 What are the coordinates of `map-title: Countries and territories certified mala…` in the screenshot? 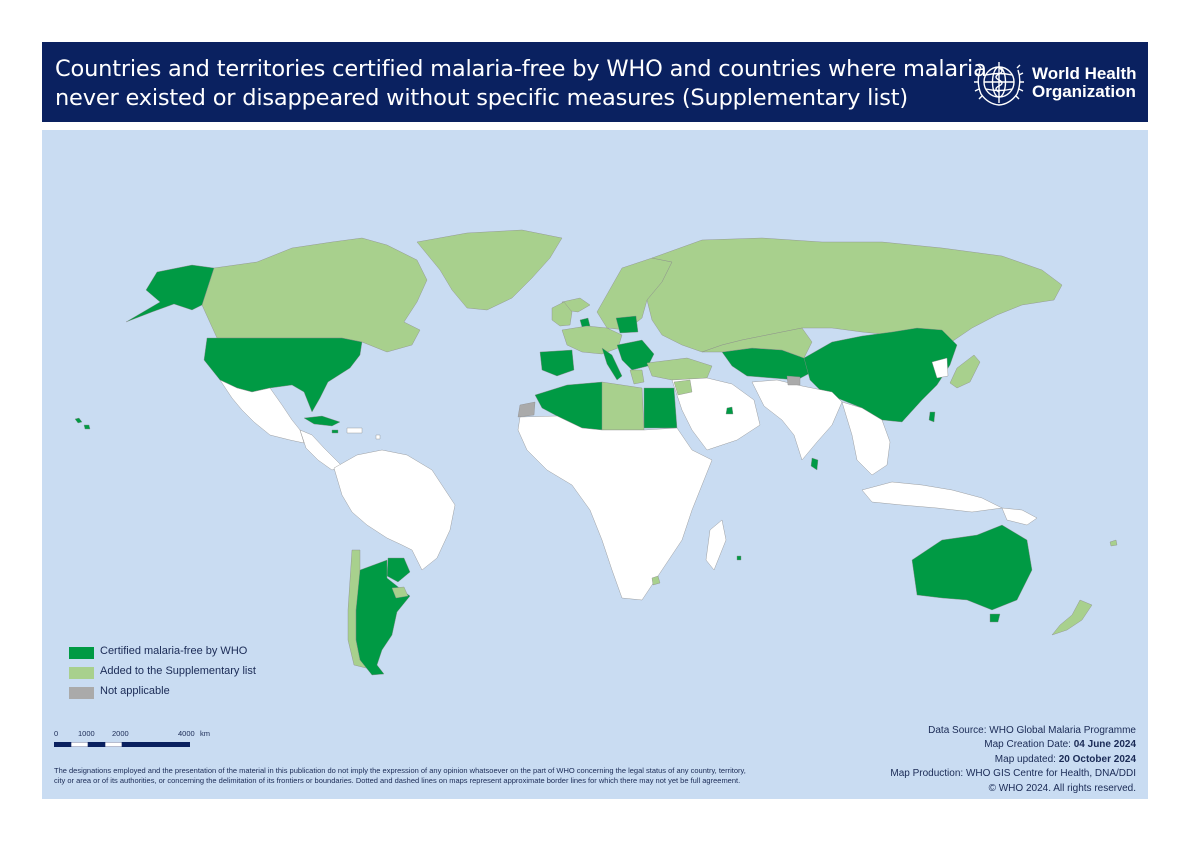 It's located at (521, 84).